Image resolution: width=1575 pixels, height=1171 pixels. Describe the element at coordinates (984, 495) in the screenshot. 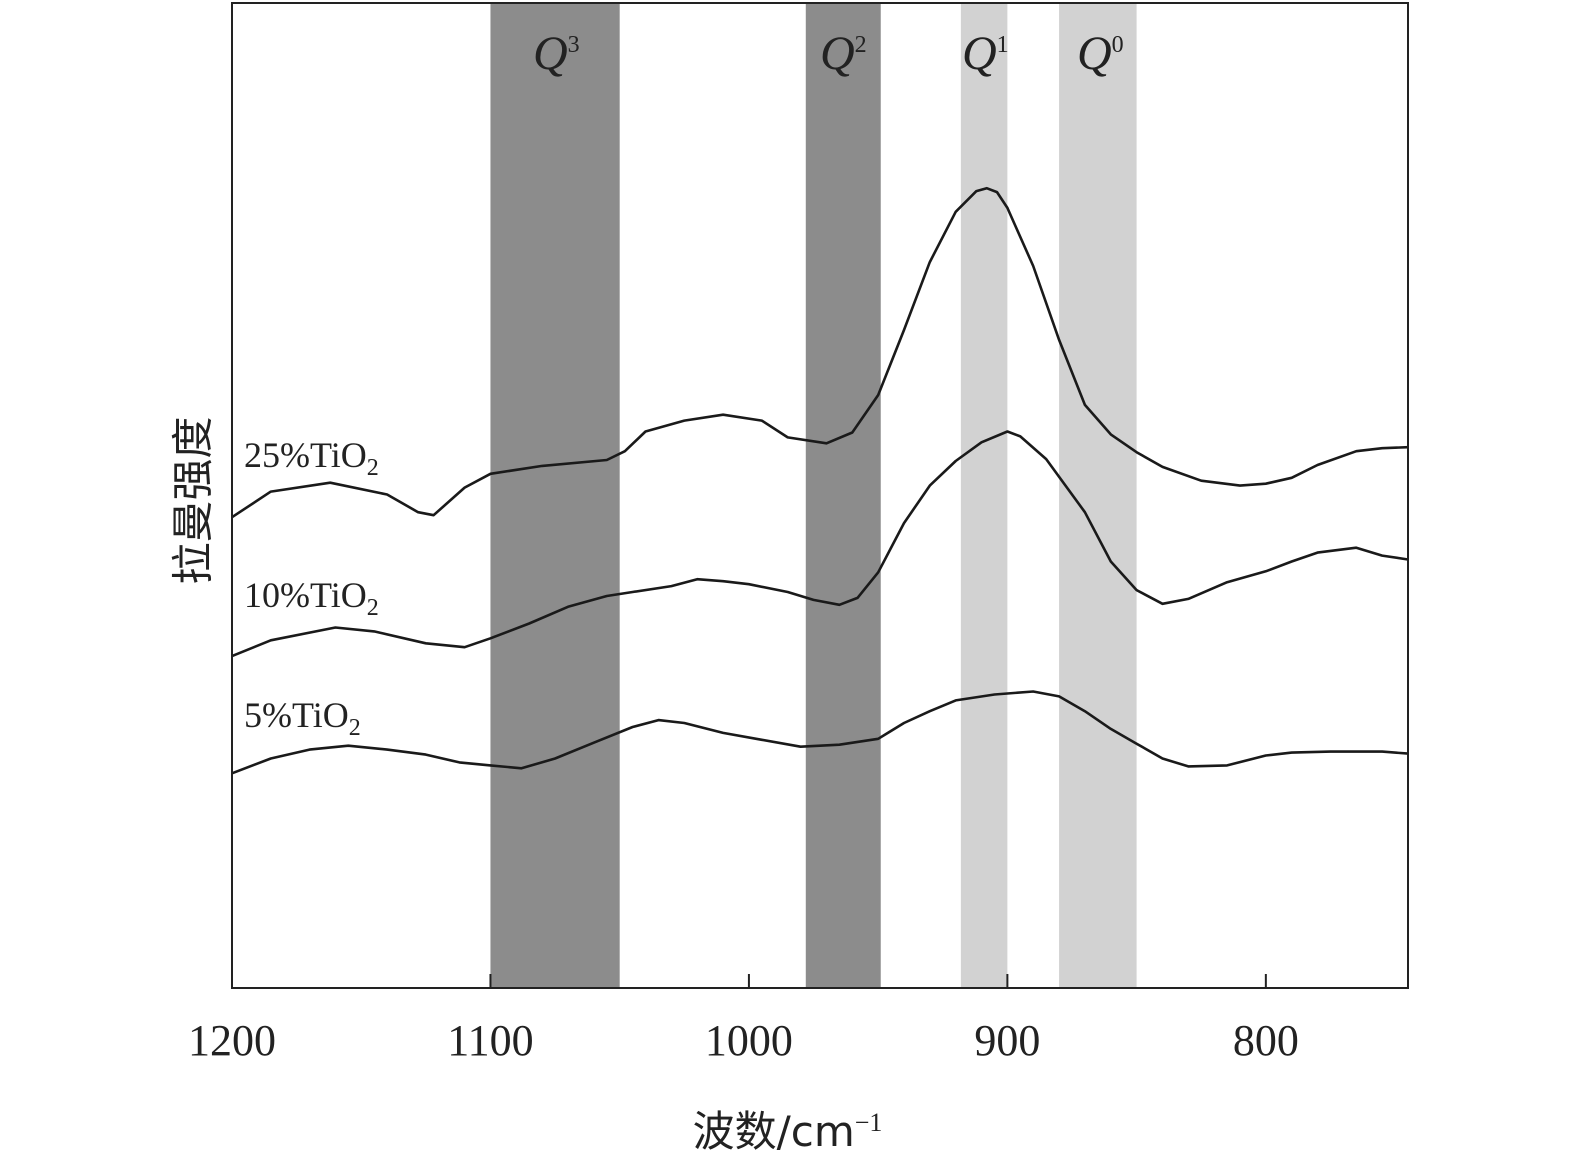

I see `band-q1` at that location.